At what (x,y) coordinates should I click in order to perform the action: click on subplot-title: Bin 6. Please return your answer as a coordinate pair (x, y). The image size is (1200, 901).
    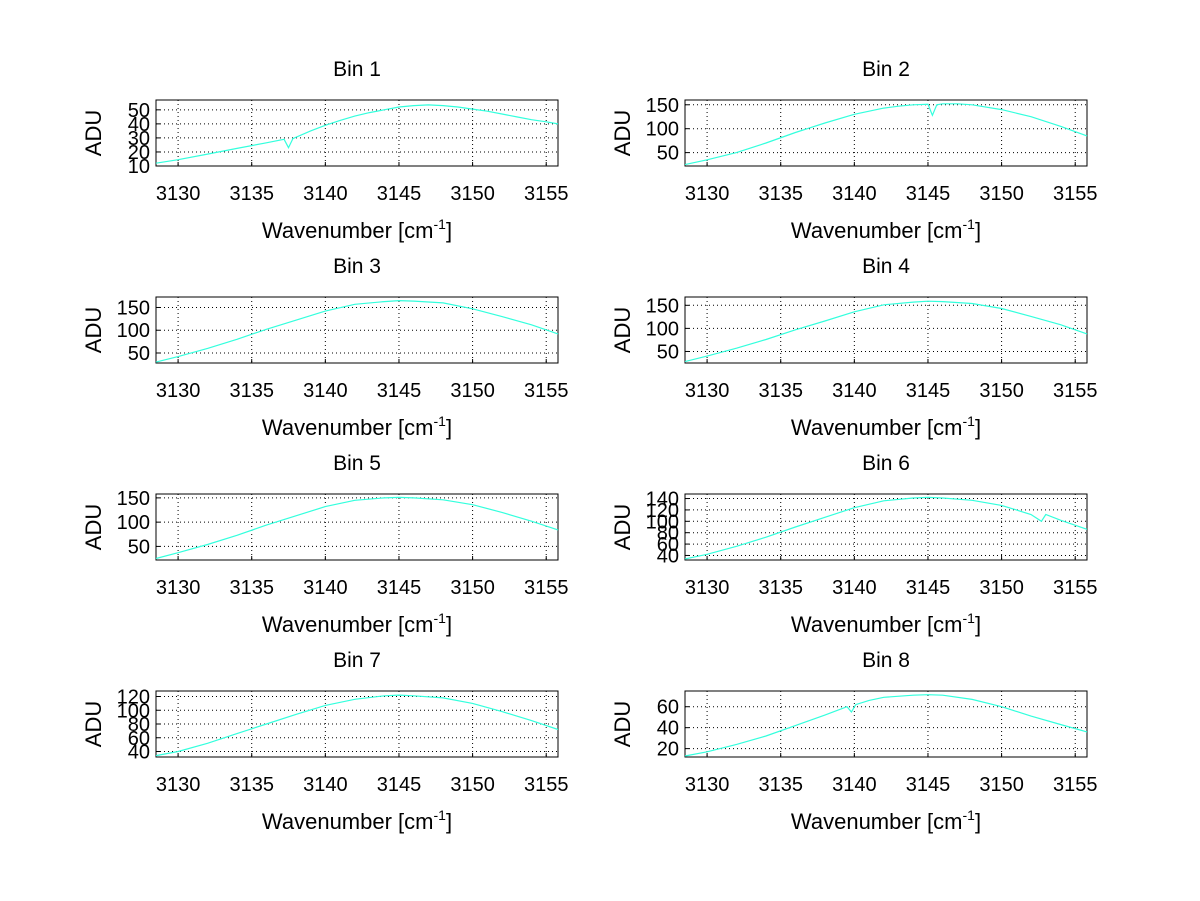
    Looking at the image, I should click on (886, 463).